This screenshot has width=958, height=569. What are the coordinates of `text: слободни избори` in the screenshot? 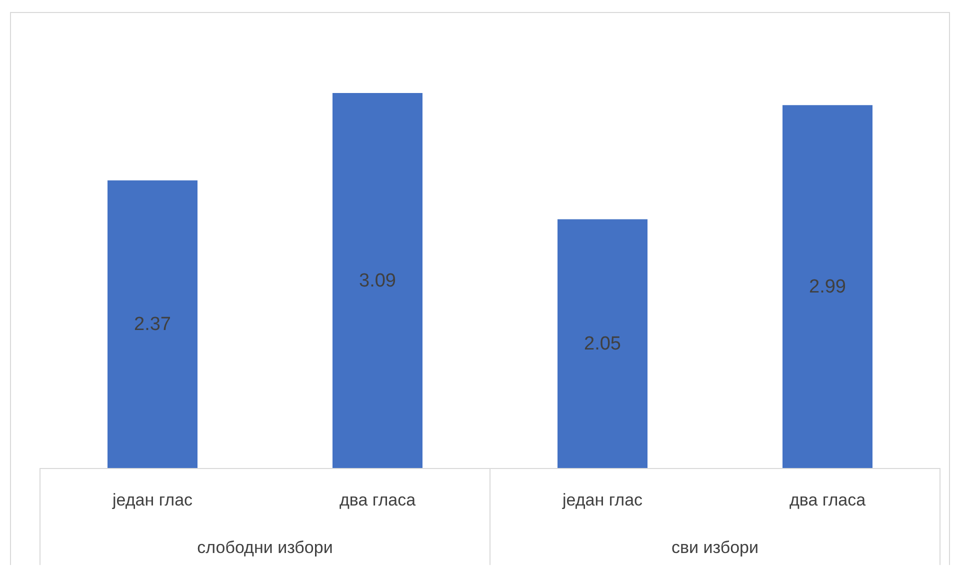 It's located at (265, 547).